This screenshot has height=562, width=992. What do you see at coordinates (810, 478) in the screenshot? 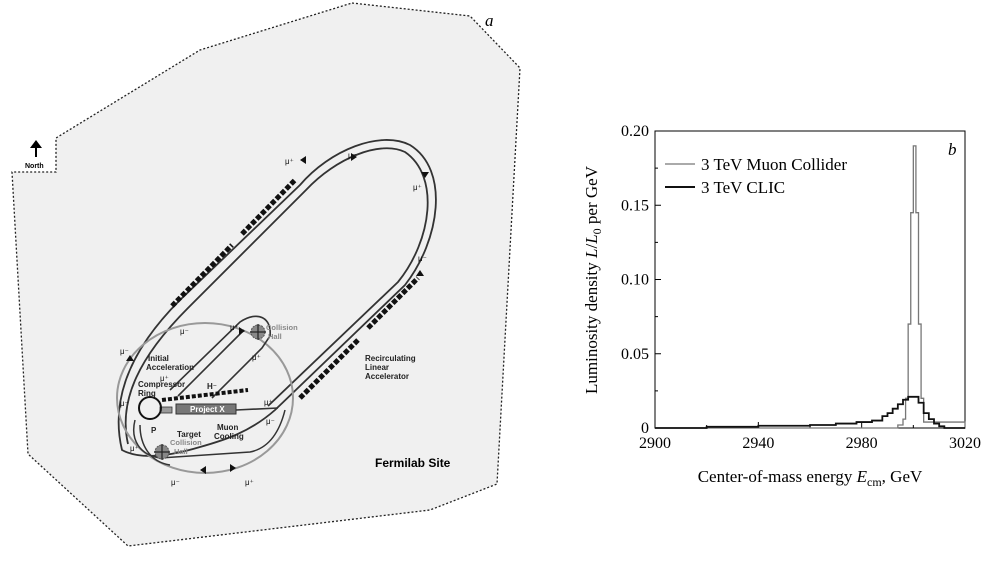
I see `x-axis-title: Center-of-mass energy Ecm, GeV` at bounding box center [810, 478].